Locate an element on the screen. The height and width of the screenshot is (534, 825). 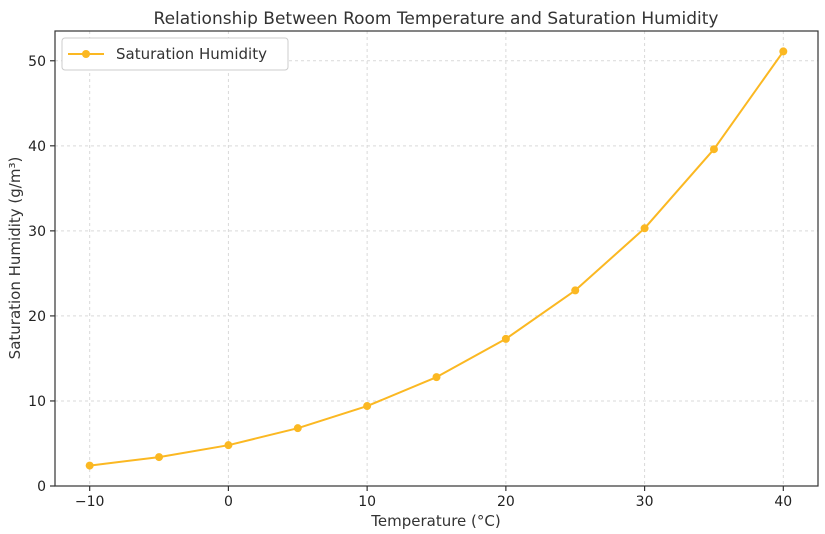
x-tick-label: 10 is located at coordinates (367, 502).